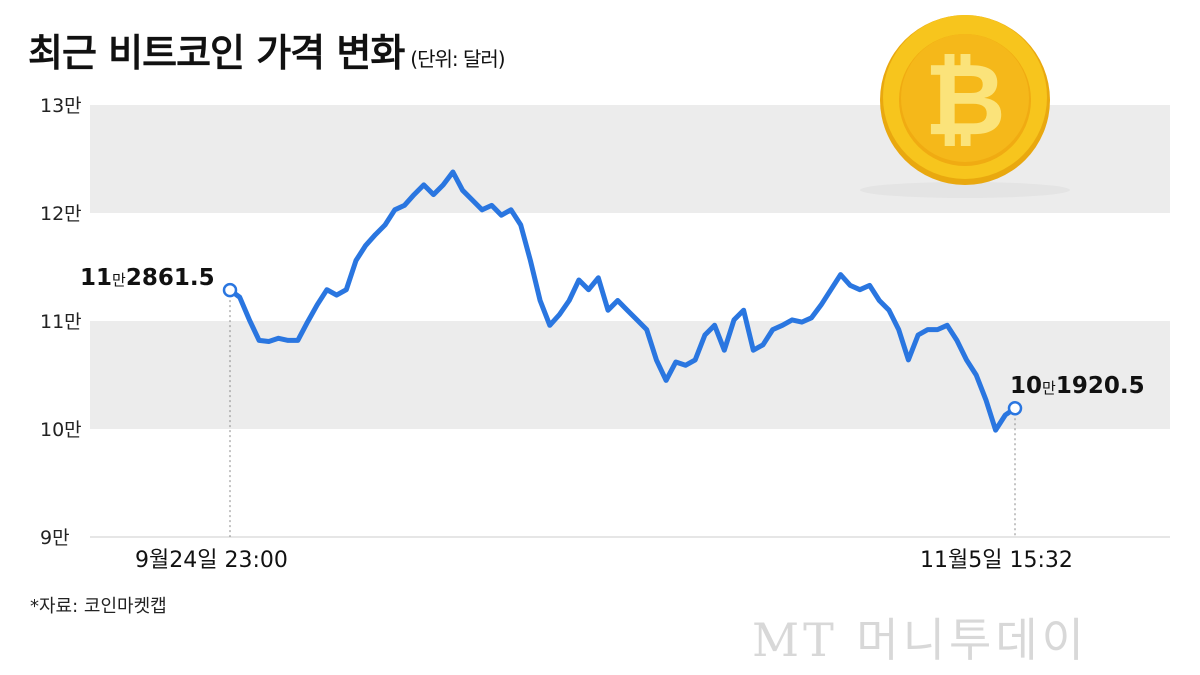 The width and height of the screenshot is (1200, 675). I want to click on x-tick-start: 9월24일 23:00, so click(211, 560).